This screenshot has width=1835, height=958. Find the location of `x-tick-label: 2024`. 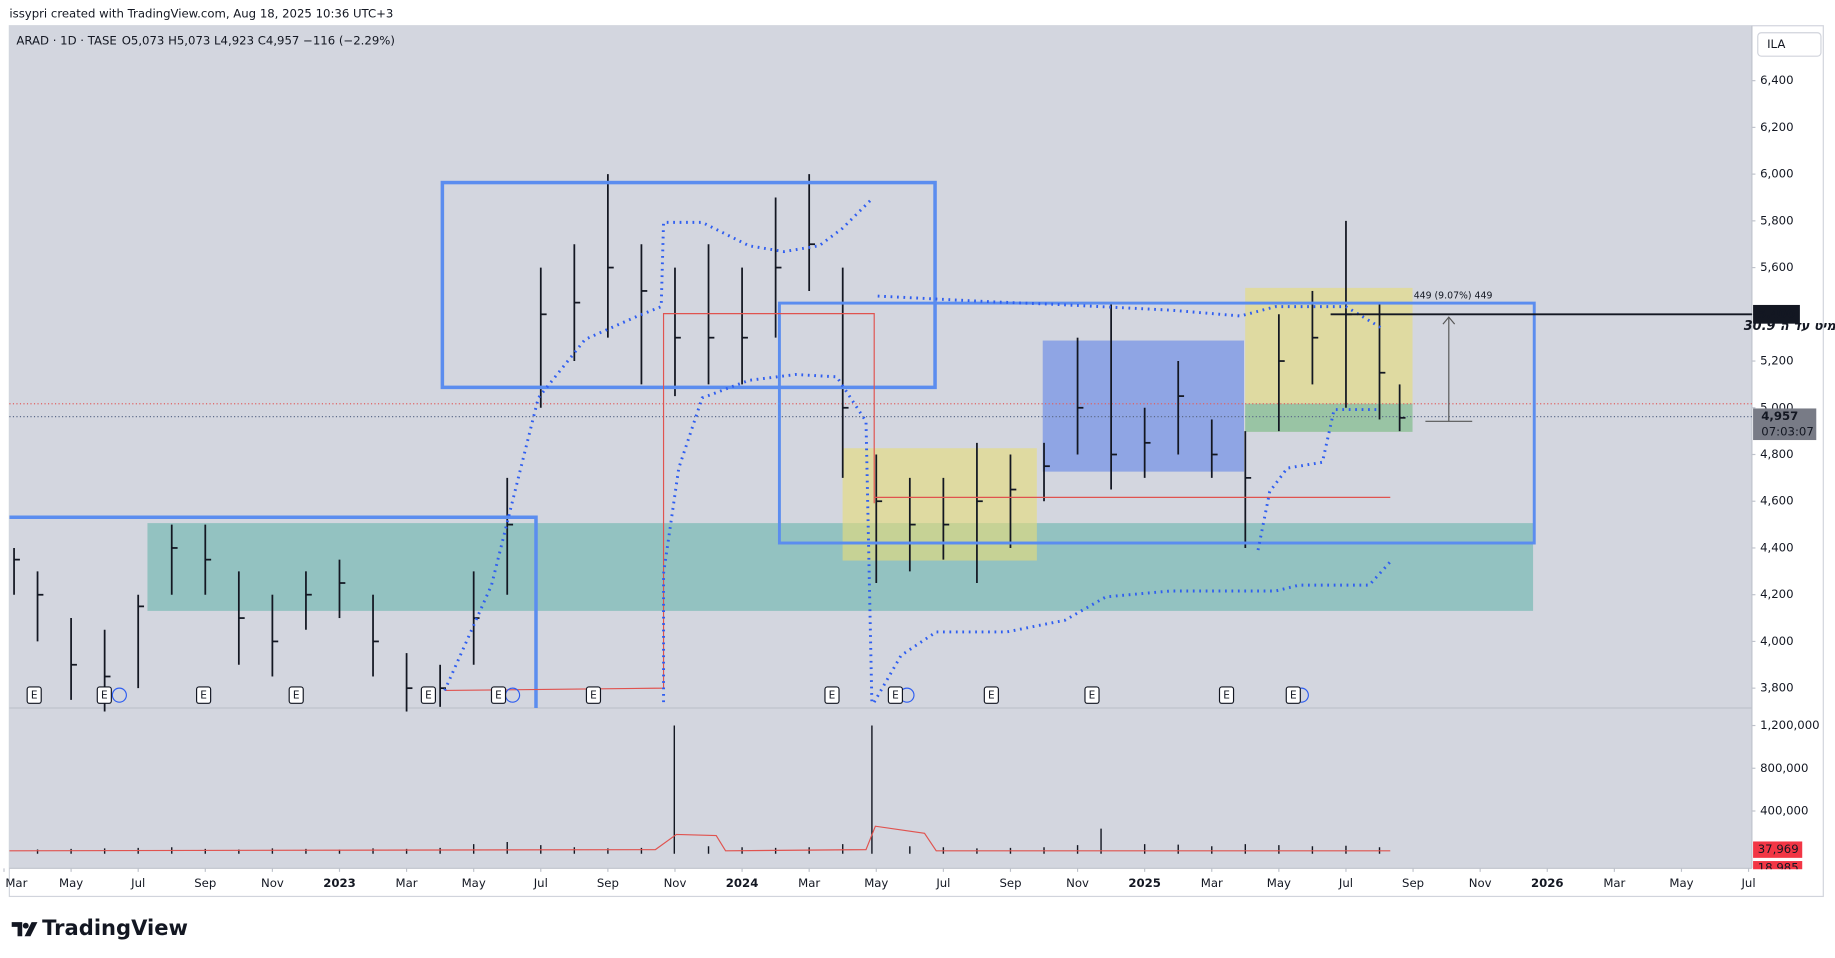

x-tick-label: 2024 is located at coordinates (742, 883).